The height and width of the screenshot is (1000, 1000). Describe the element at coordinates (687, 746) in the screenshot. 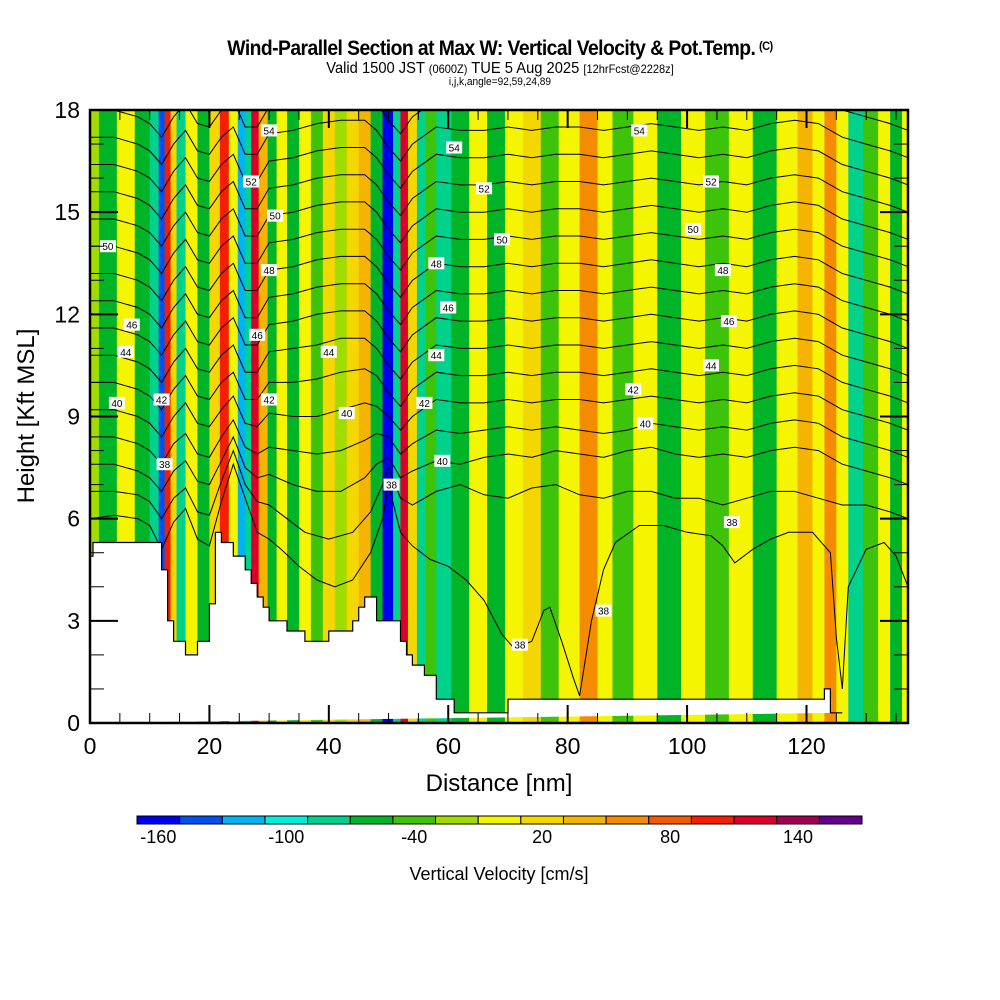

I see `x-tick-label: 100` at that location.